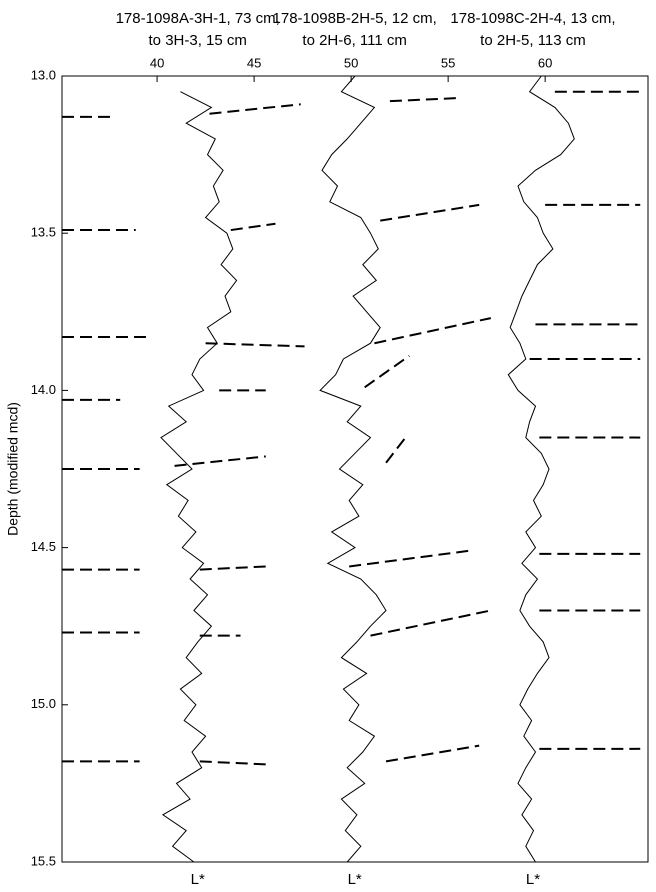 The width and height of the screenshot is (656, 892). Describe the element at coordinates (254, 62) in the screenshot. I see `x-tick-label: 45` at that location.